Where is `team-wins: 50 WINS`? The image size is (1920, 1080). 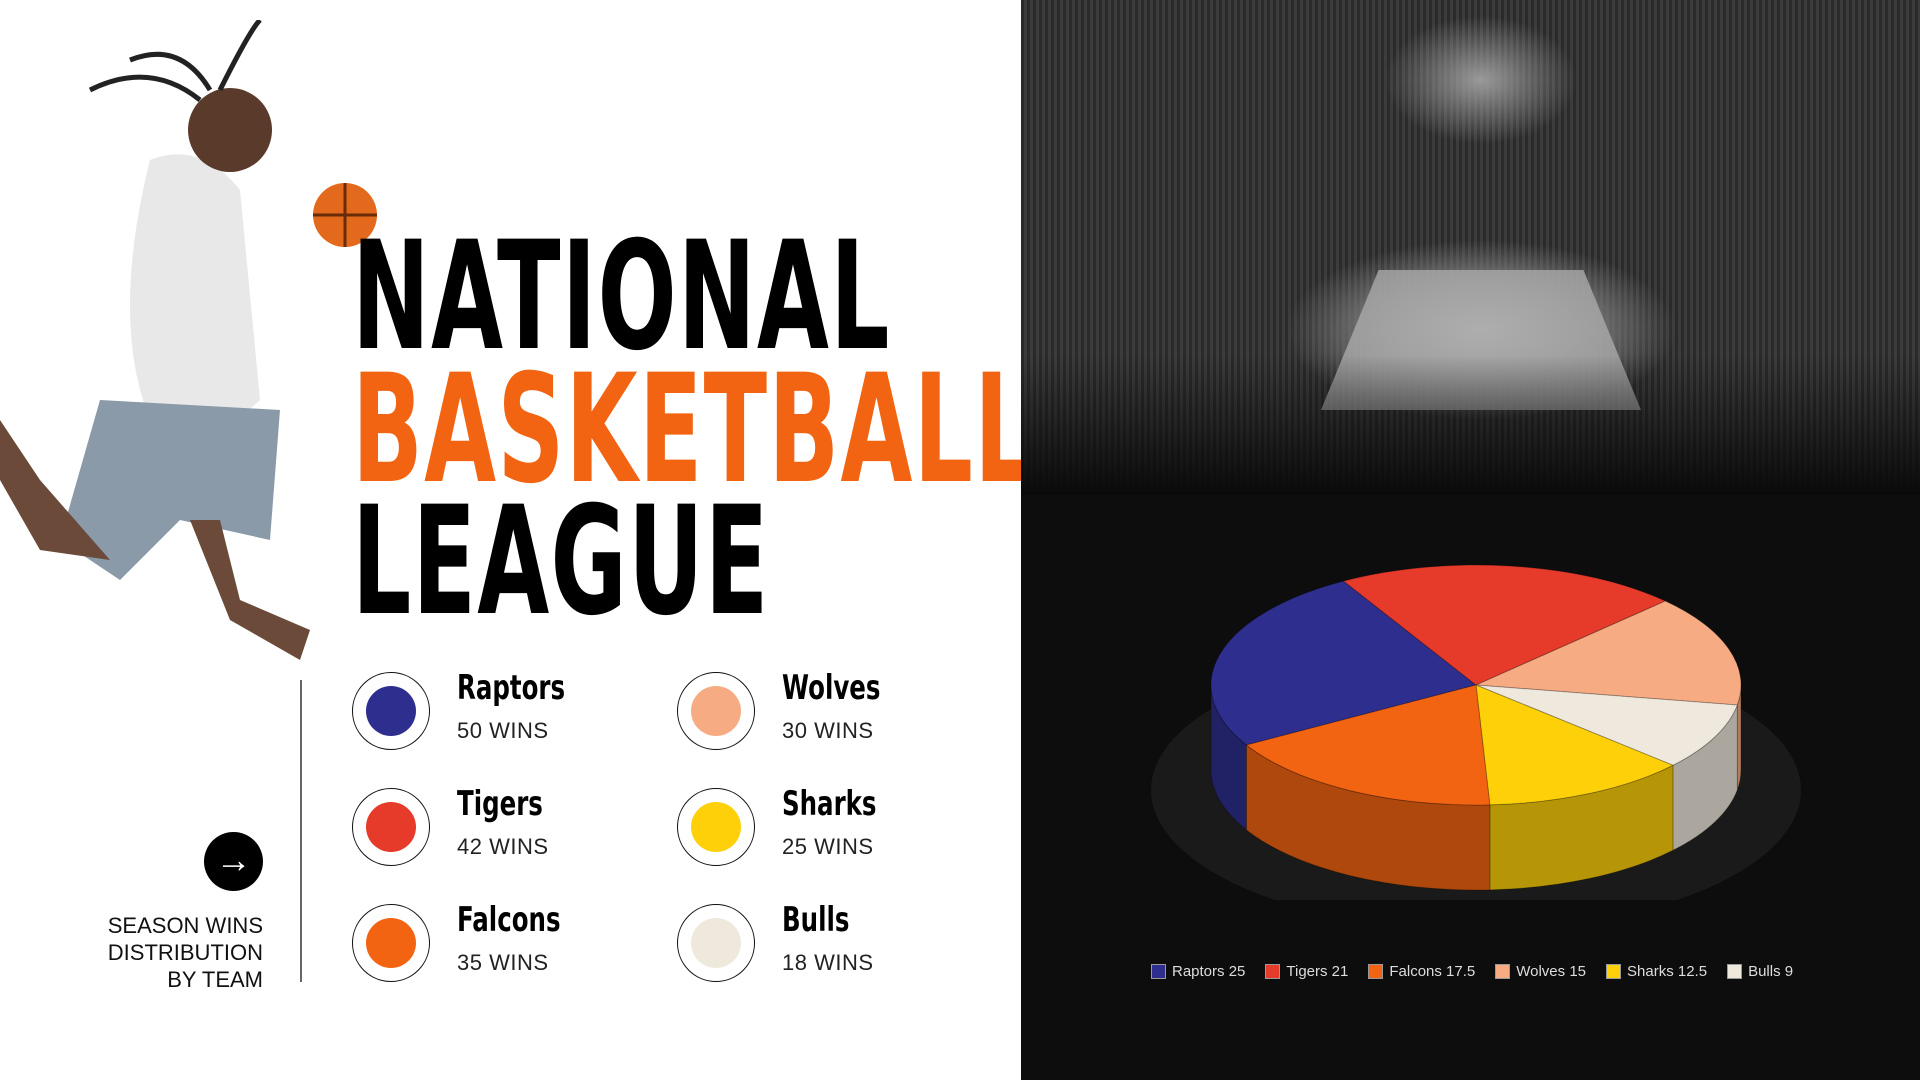
team-wins: 50 WINS is located at coordinates (503, 730).